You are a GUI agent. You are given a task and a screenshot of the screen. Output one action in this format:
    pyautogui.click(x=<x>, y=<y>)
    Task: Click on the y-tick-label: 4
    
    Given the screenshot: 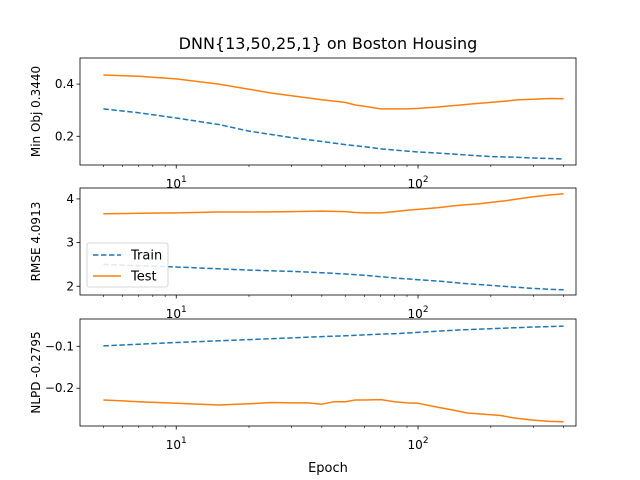 What is the action you would take?
    pyautogui.click(x=70, y=199)
    